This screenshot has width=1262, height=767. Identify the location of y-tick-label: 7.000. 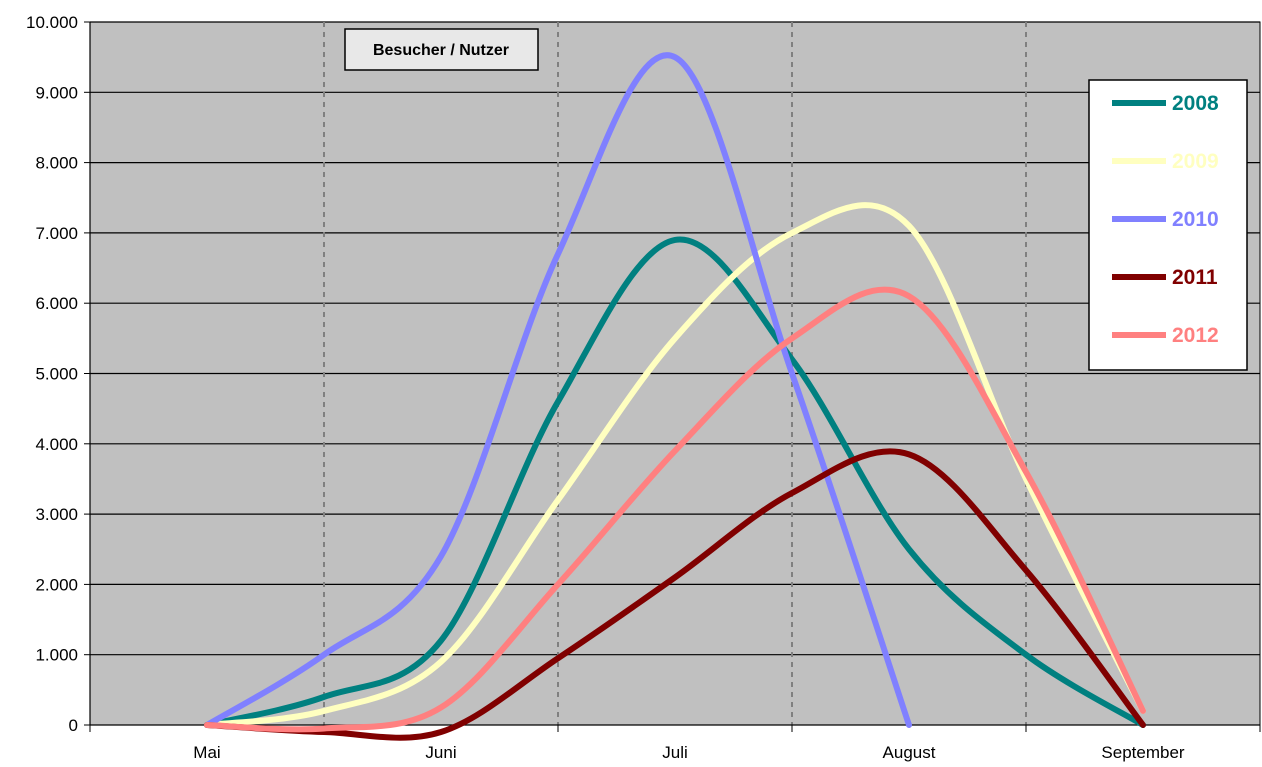
(56, 233).